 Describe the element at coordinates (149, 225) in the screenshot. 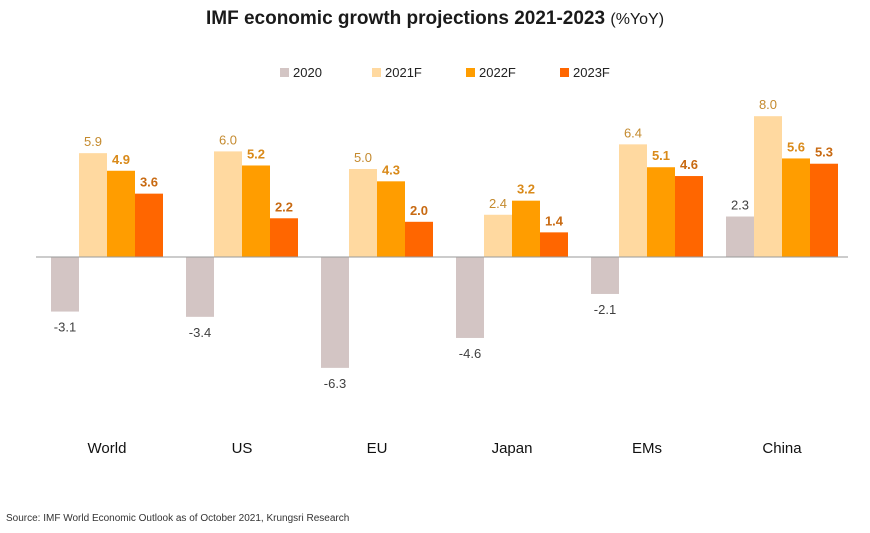

I see `bar-world-2023f` at that location.